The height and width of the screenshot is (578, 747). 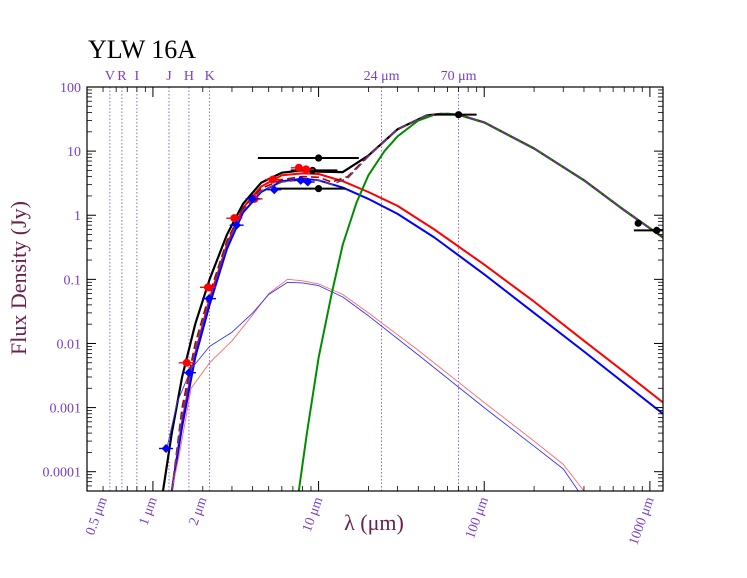 I want to click on chart-title: YLW 16A, so click(x=142, y=49).